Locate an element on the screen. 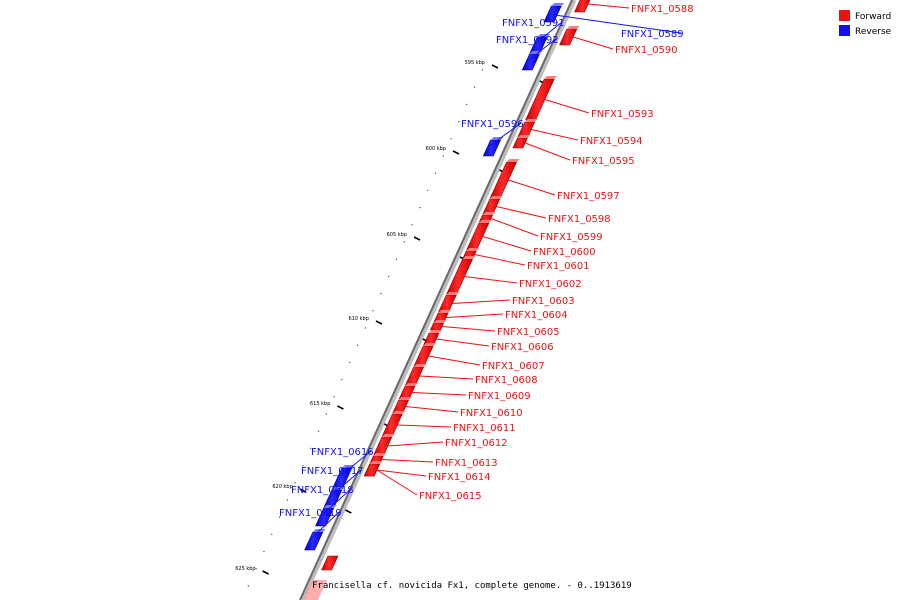  legend-forward-swatch is located at coordinates (844, 15).